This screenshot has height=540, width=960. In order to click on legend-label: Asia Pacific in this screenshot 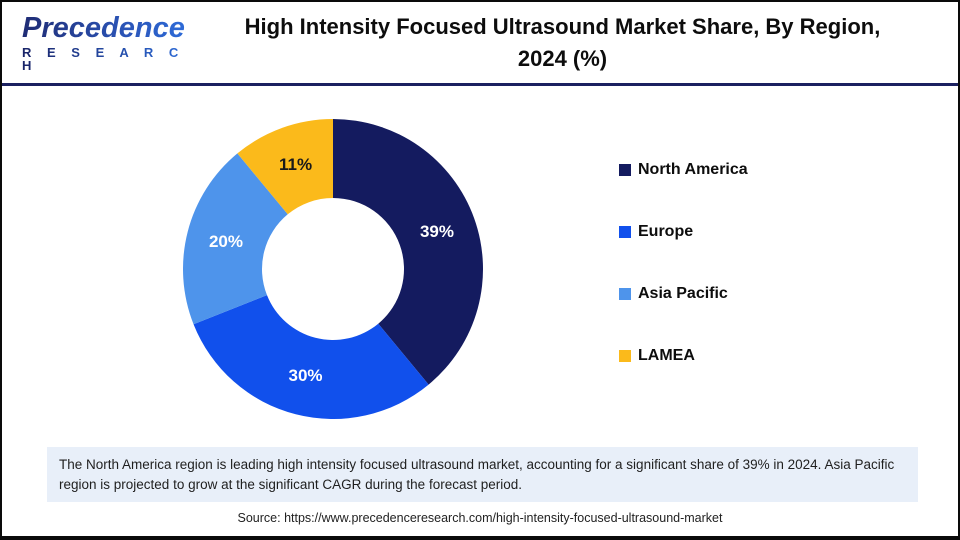, I will do `click(683, 293)`.